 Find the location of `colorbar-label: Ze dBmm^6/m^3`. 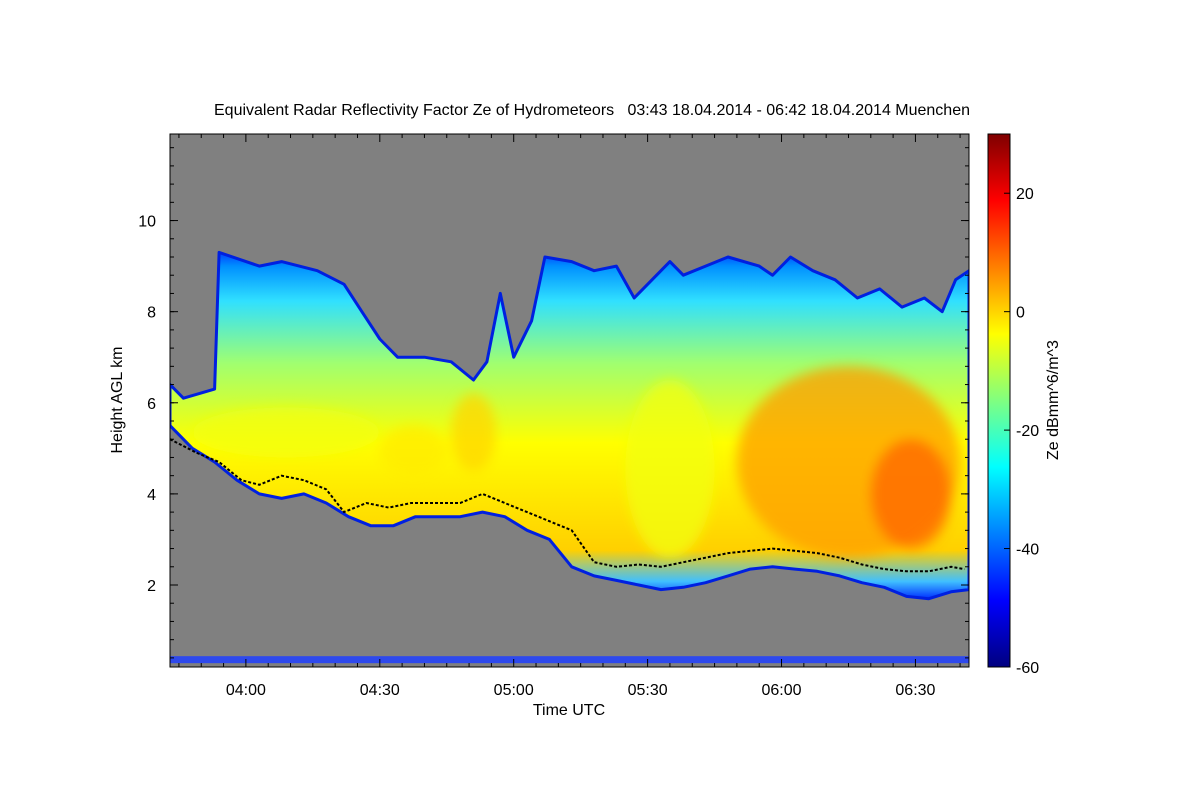

colorbar-label: Ze dBmm^6/m^3 is located at coordinates (1053, 400).